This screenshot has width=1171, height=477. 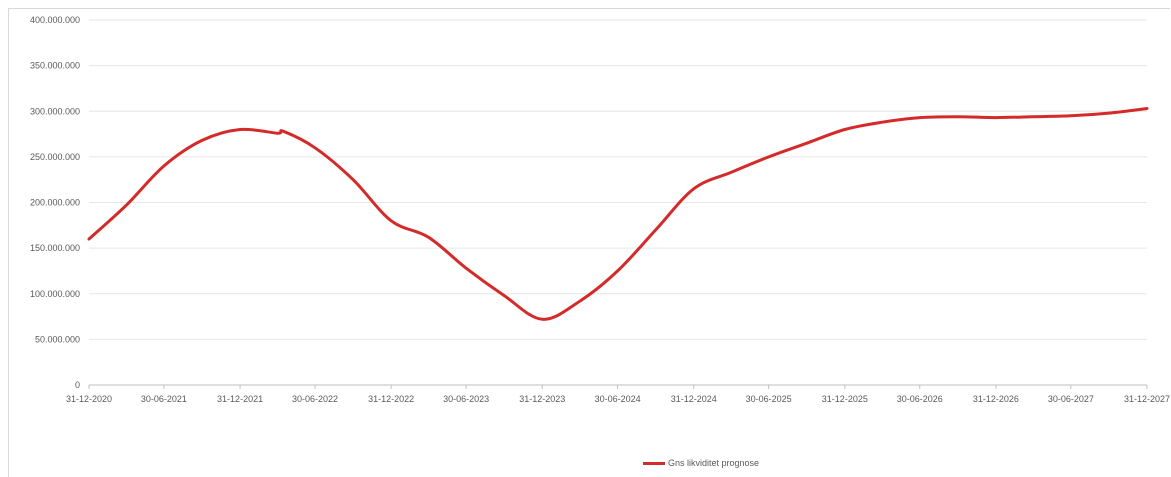 What do you see at coordinates (164, 399) in the screenshot?
I see `x-tick-label: 30-06-2021` at bounding box center [164, 399].